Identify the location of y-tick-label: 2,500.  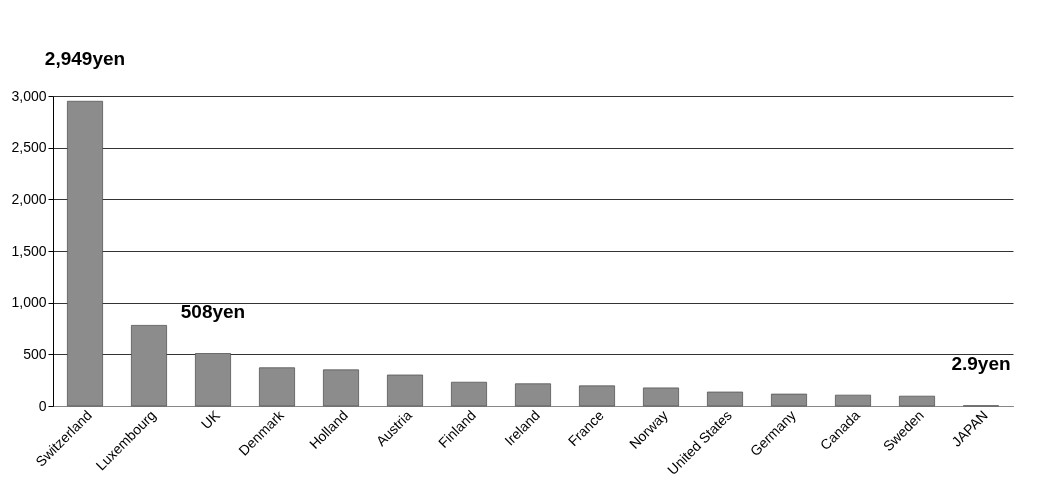
(29, 147).